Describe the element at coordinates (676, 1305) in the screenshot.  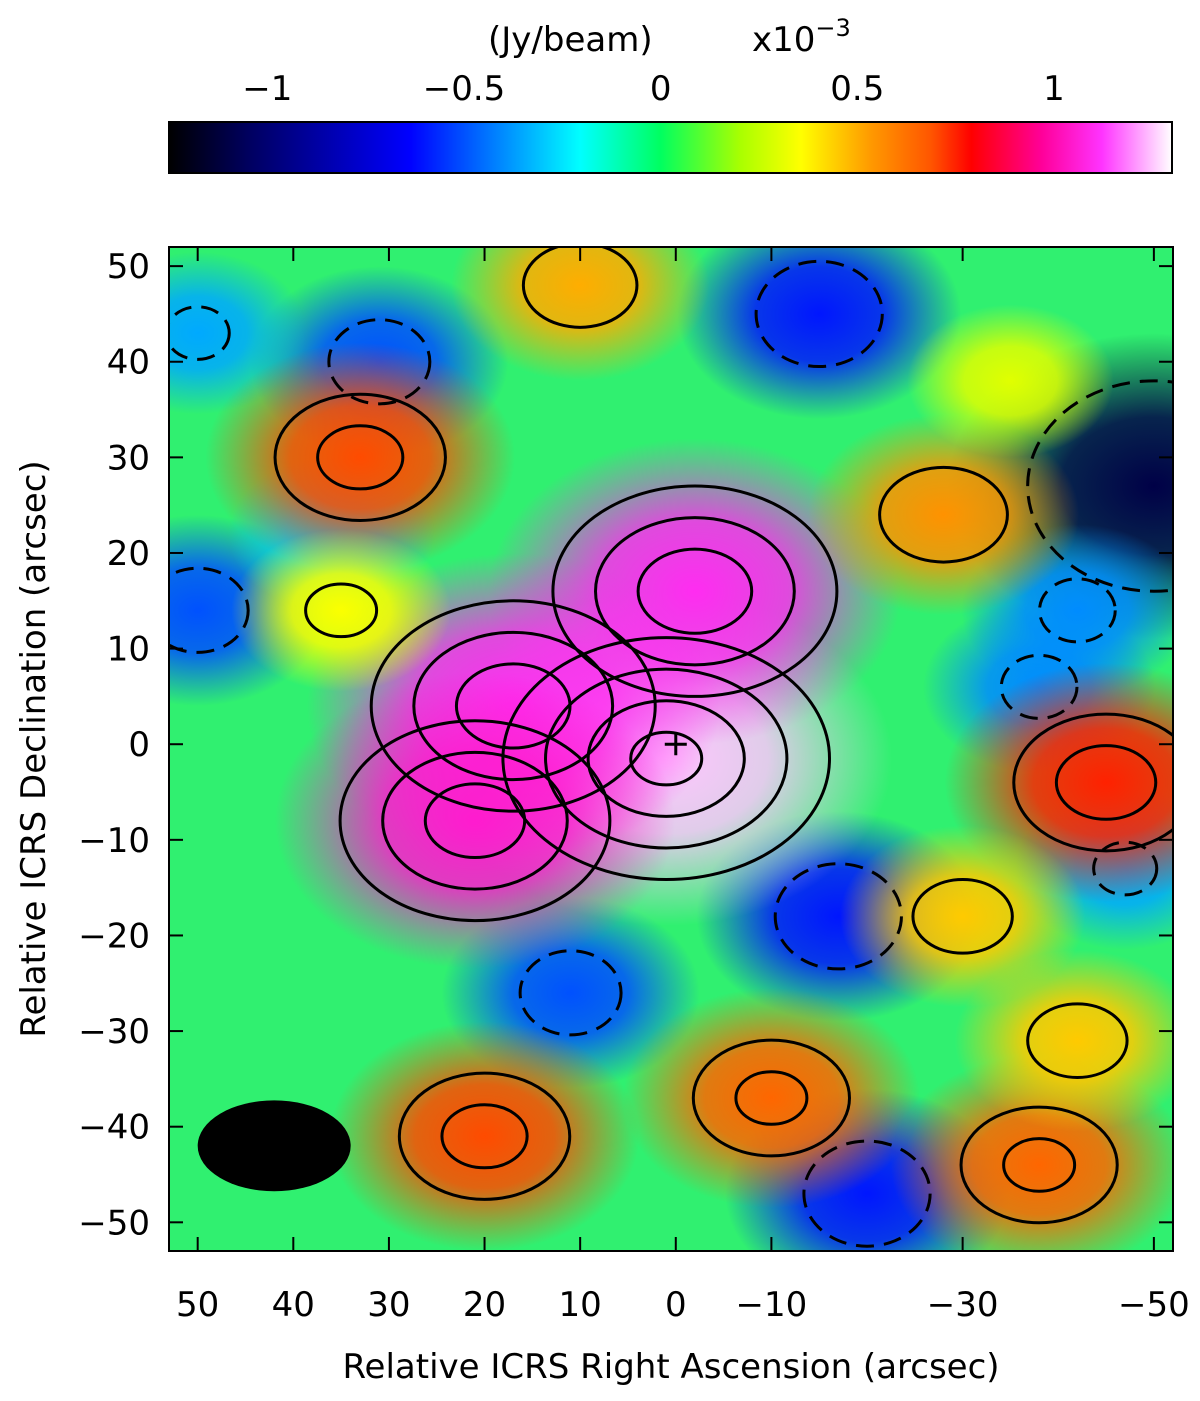
I see `x-tick-label: 0` at that location.